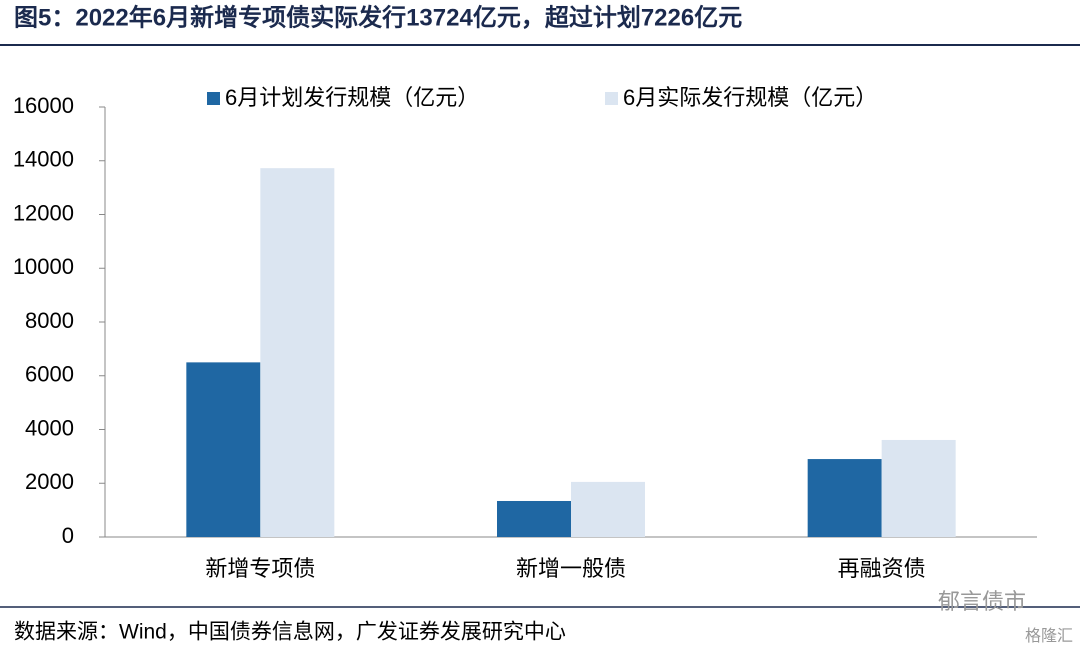  I want to click on y-tick-label: 10000, so click(43, 266).